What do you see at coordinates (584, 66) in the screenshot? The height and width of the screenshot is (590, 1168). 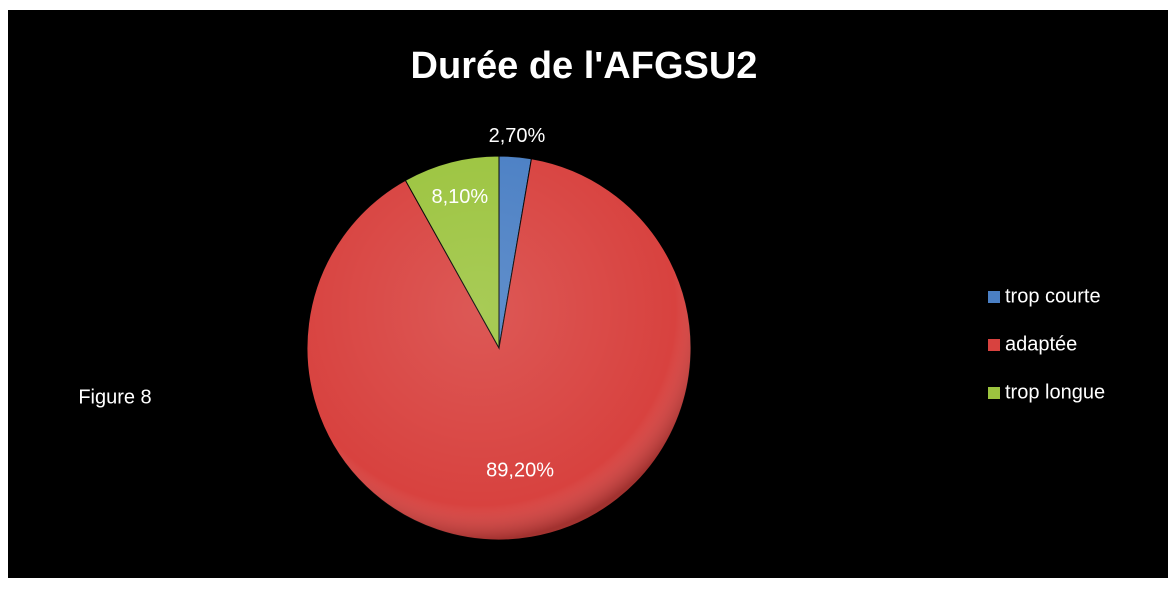 I see `chart-title: Durée de l'AFGSU2` at bounding box center [584, 66].